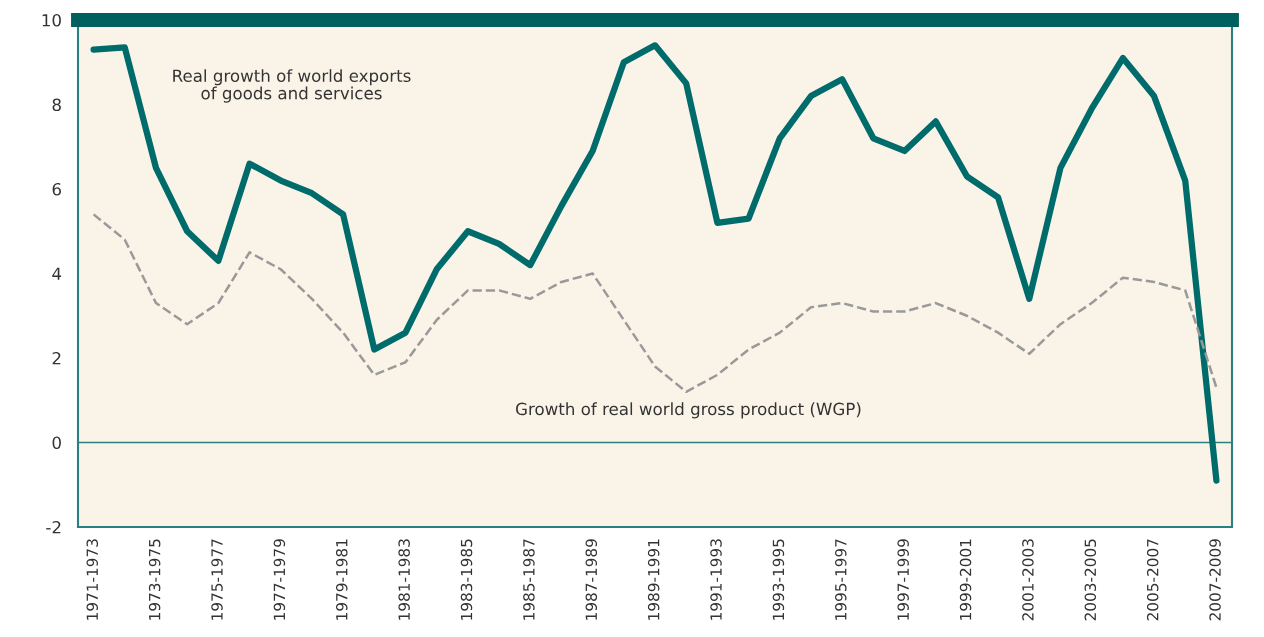 This screenshot has height=637, width=1264. Describe the element at coordinates (778, 579) in the screenshot. I see `x-tick-label: 1993-1995` at that location.